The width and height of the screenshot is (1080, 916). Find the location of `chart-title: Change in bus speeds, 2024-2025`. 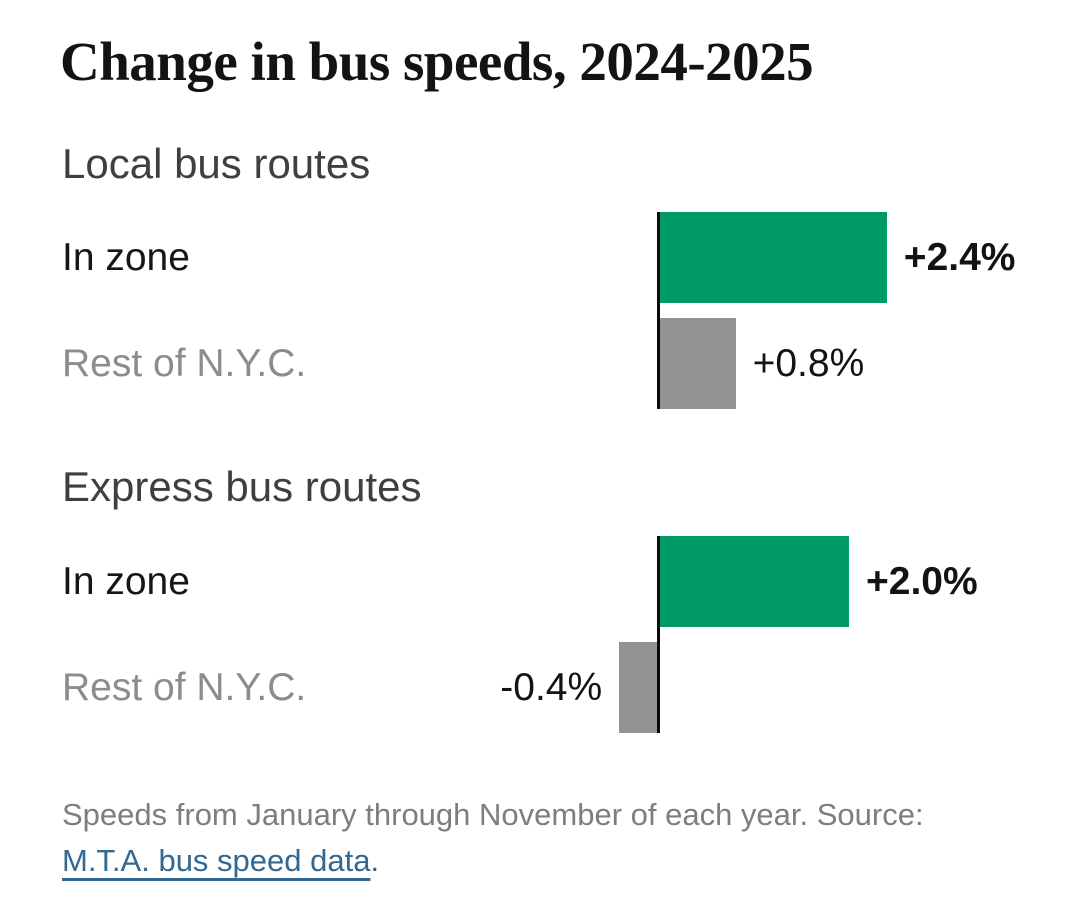

chart-title: Change in bus speeds, 2024-2025 is located at coordinates (437, 61).